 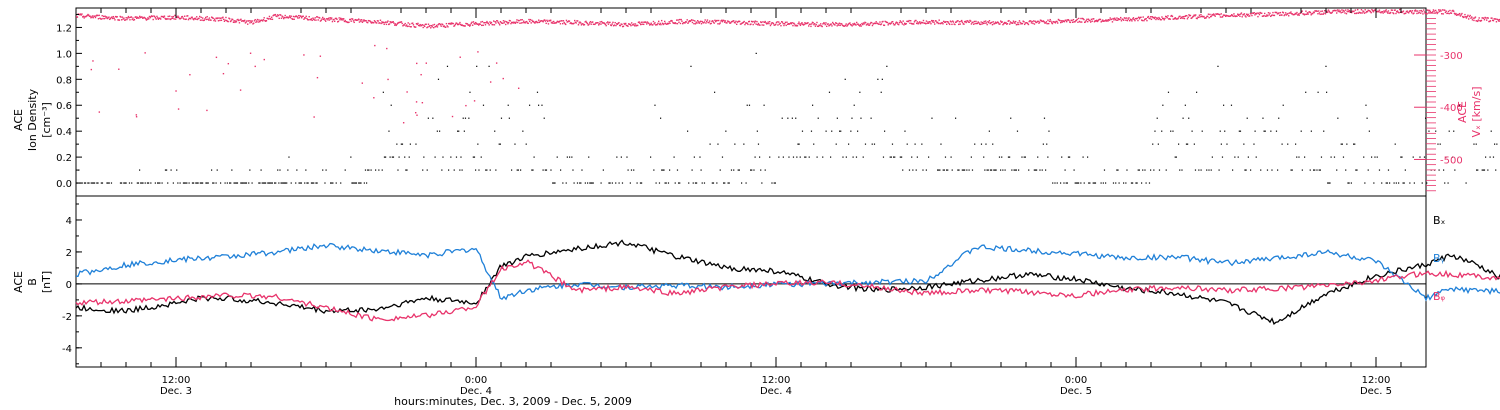 What do you see at coordinates (415, 112) in the screenshot?
I see `velocity-outlier-point` at bounding box center [415, 112].